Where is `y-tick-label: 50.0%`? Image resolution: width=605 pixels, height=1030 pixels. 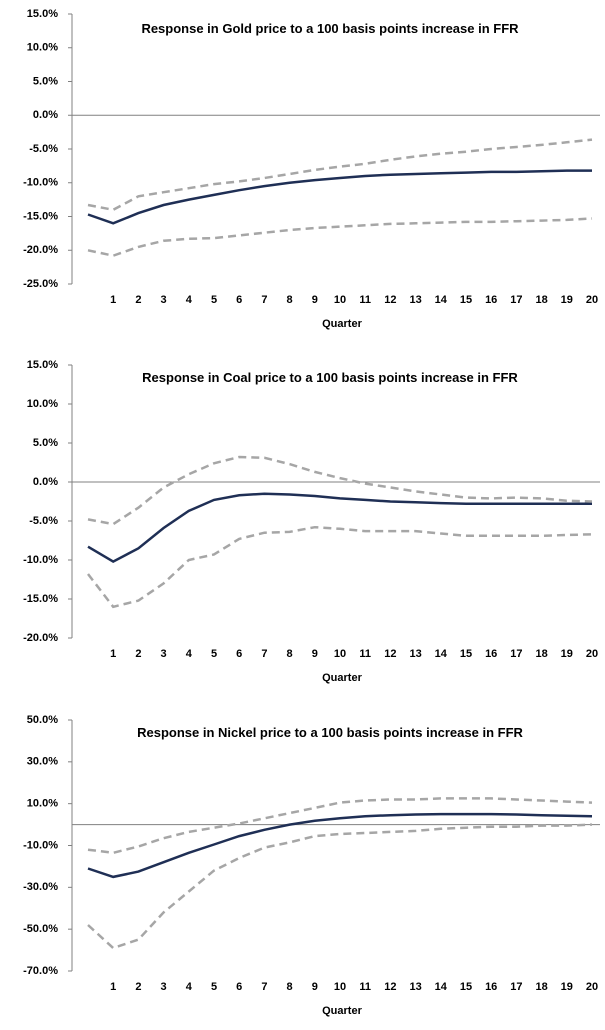 y-tick-label: 50.0% is located at coordinates (42, 720).